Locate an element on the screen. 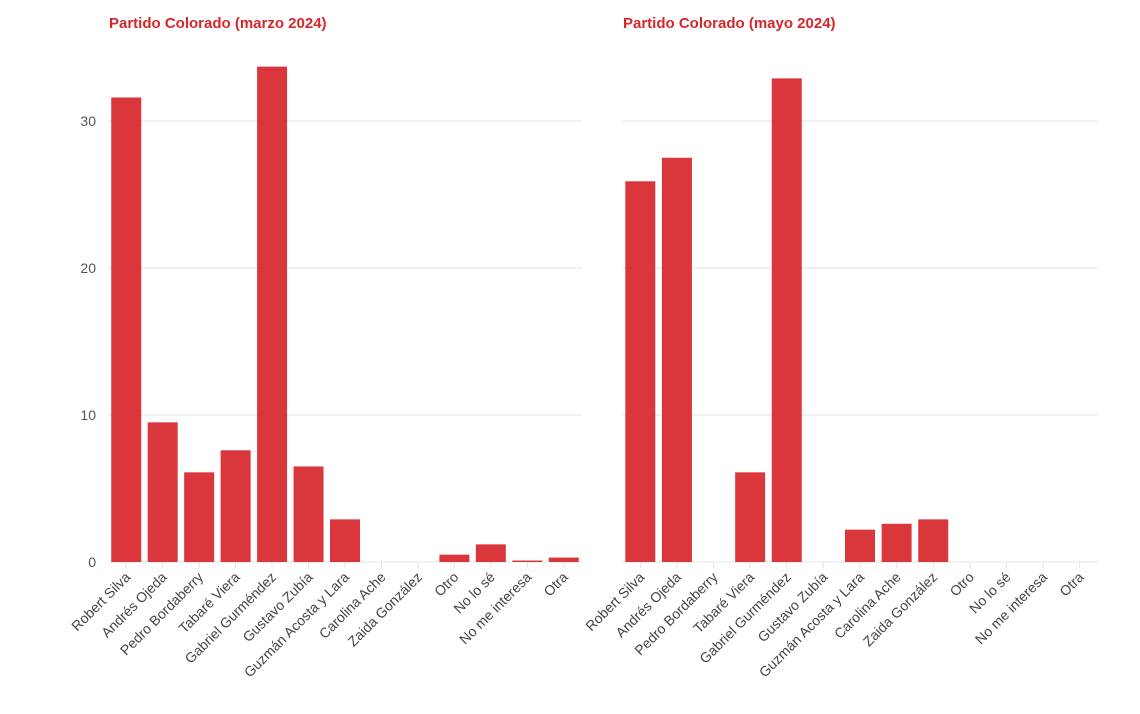  y-tick-label: 30 is located at coordinates (88, 121).